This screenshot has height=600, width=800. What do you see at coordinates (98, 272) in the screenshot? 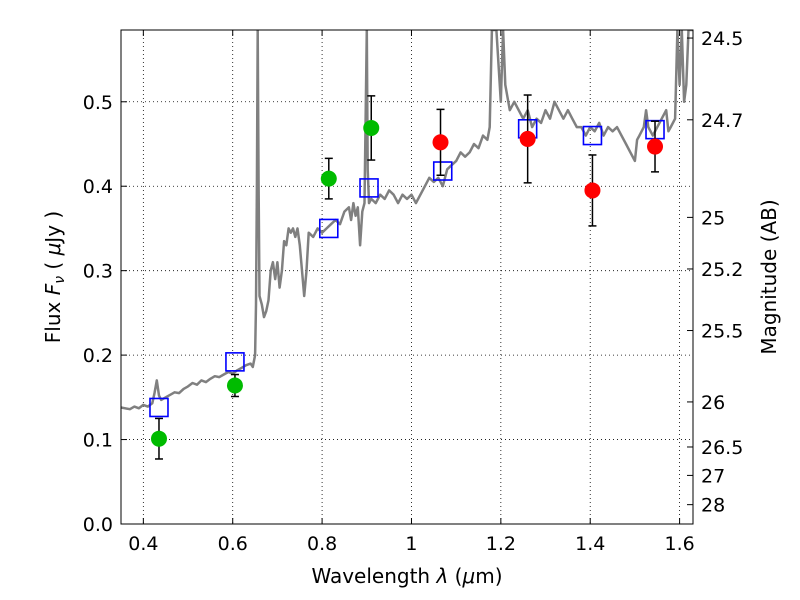
I see `y-tick-label: 0.3` at bounding box center [98, 272].